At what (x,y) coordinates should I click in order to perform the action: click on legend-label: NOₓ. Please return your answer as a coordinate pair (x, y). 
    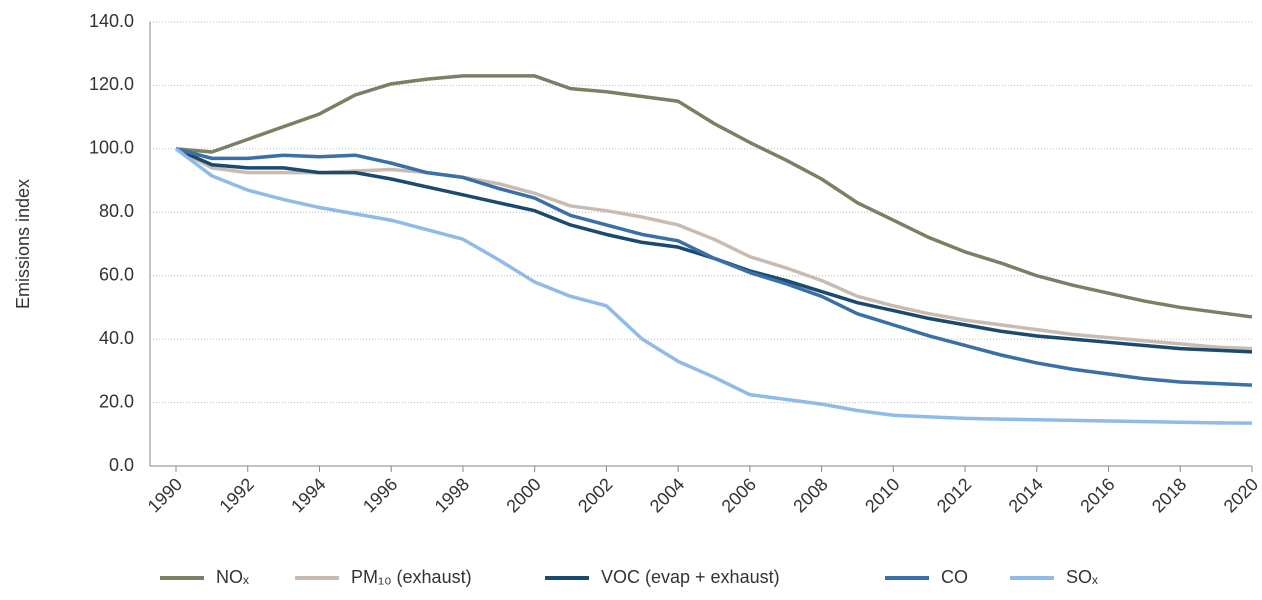
    Looking at the image, I should click on (232, 577).